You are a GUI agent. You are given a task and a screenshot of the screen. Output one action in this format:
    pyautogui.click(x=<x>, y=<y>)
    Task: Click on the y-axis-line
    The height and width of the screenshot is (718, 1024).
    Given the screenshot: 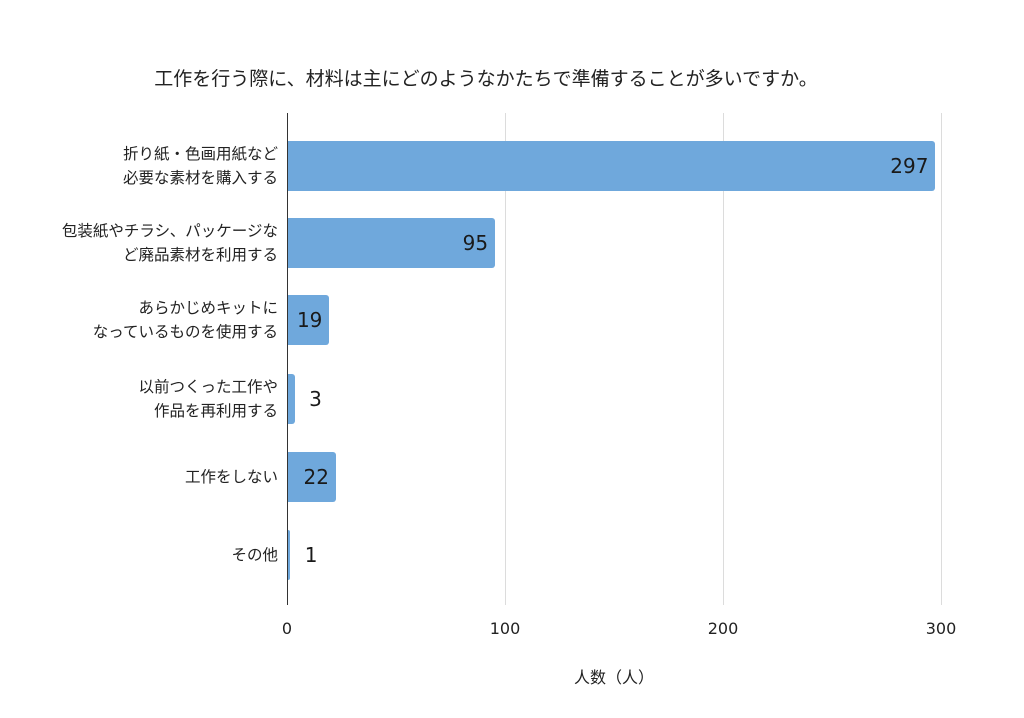 What is the action you would take?
    pyautogui.click(x=287, y=359)
    